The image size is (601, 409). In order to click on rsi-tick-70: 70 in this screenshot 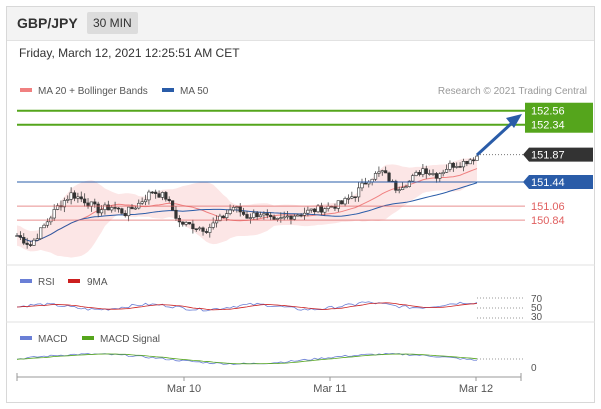, I will do `click(537, 299)`.